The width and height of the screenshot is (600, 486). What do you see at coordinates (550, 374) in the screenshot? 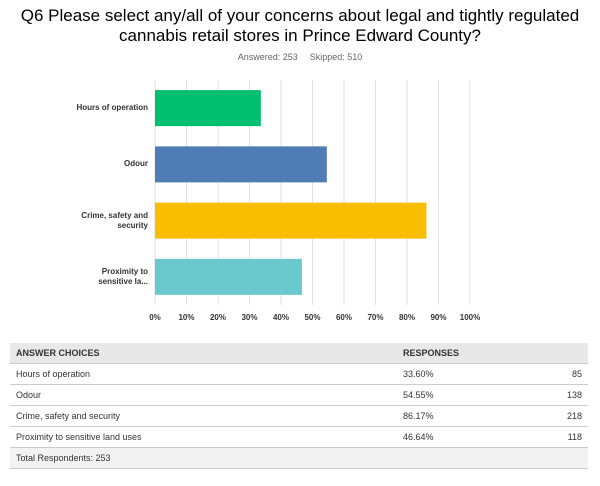
I see `count: 85` at bounding box center [550, 374].